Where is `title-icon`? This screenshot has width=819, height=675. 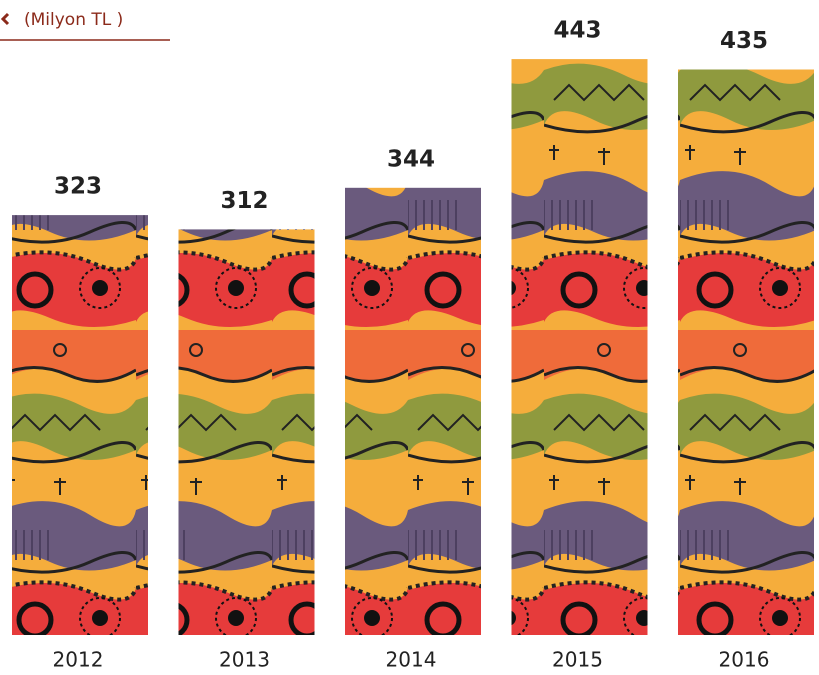
title-icon is located at coordinates (5, 19).